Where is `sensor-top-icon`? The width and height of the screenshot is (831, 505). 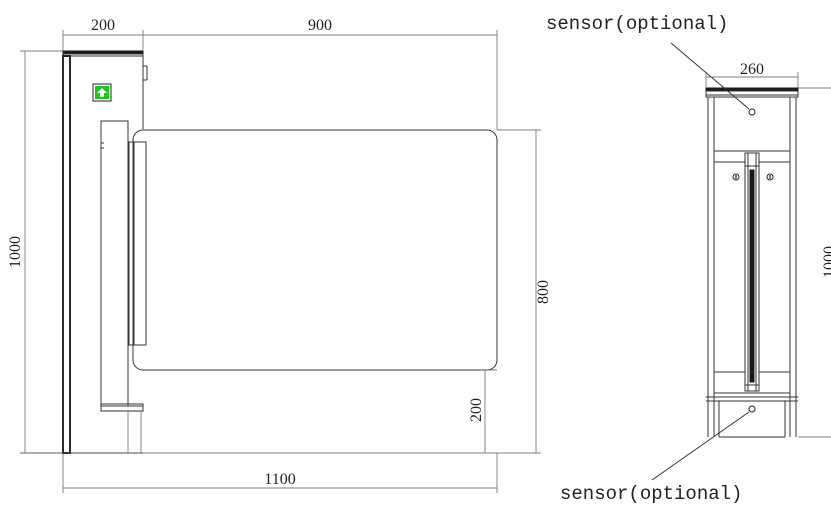 sensor-top-icon is located at coordinates (752, 112).